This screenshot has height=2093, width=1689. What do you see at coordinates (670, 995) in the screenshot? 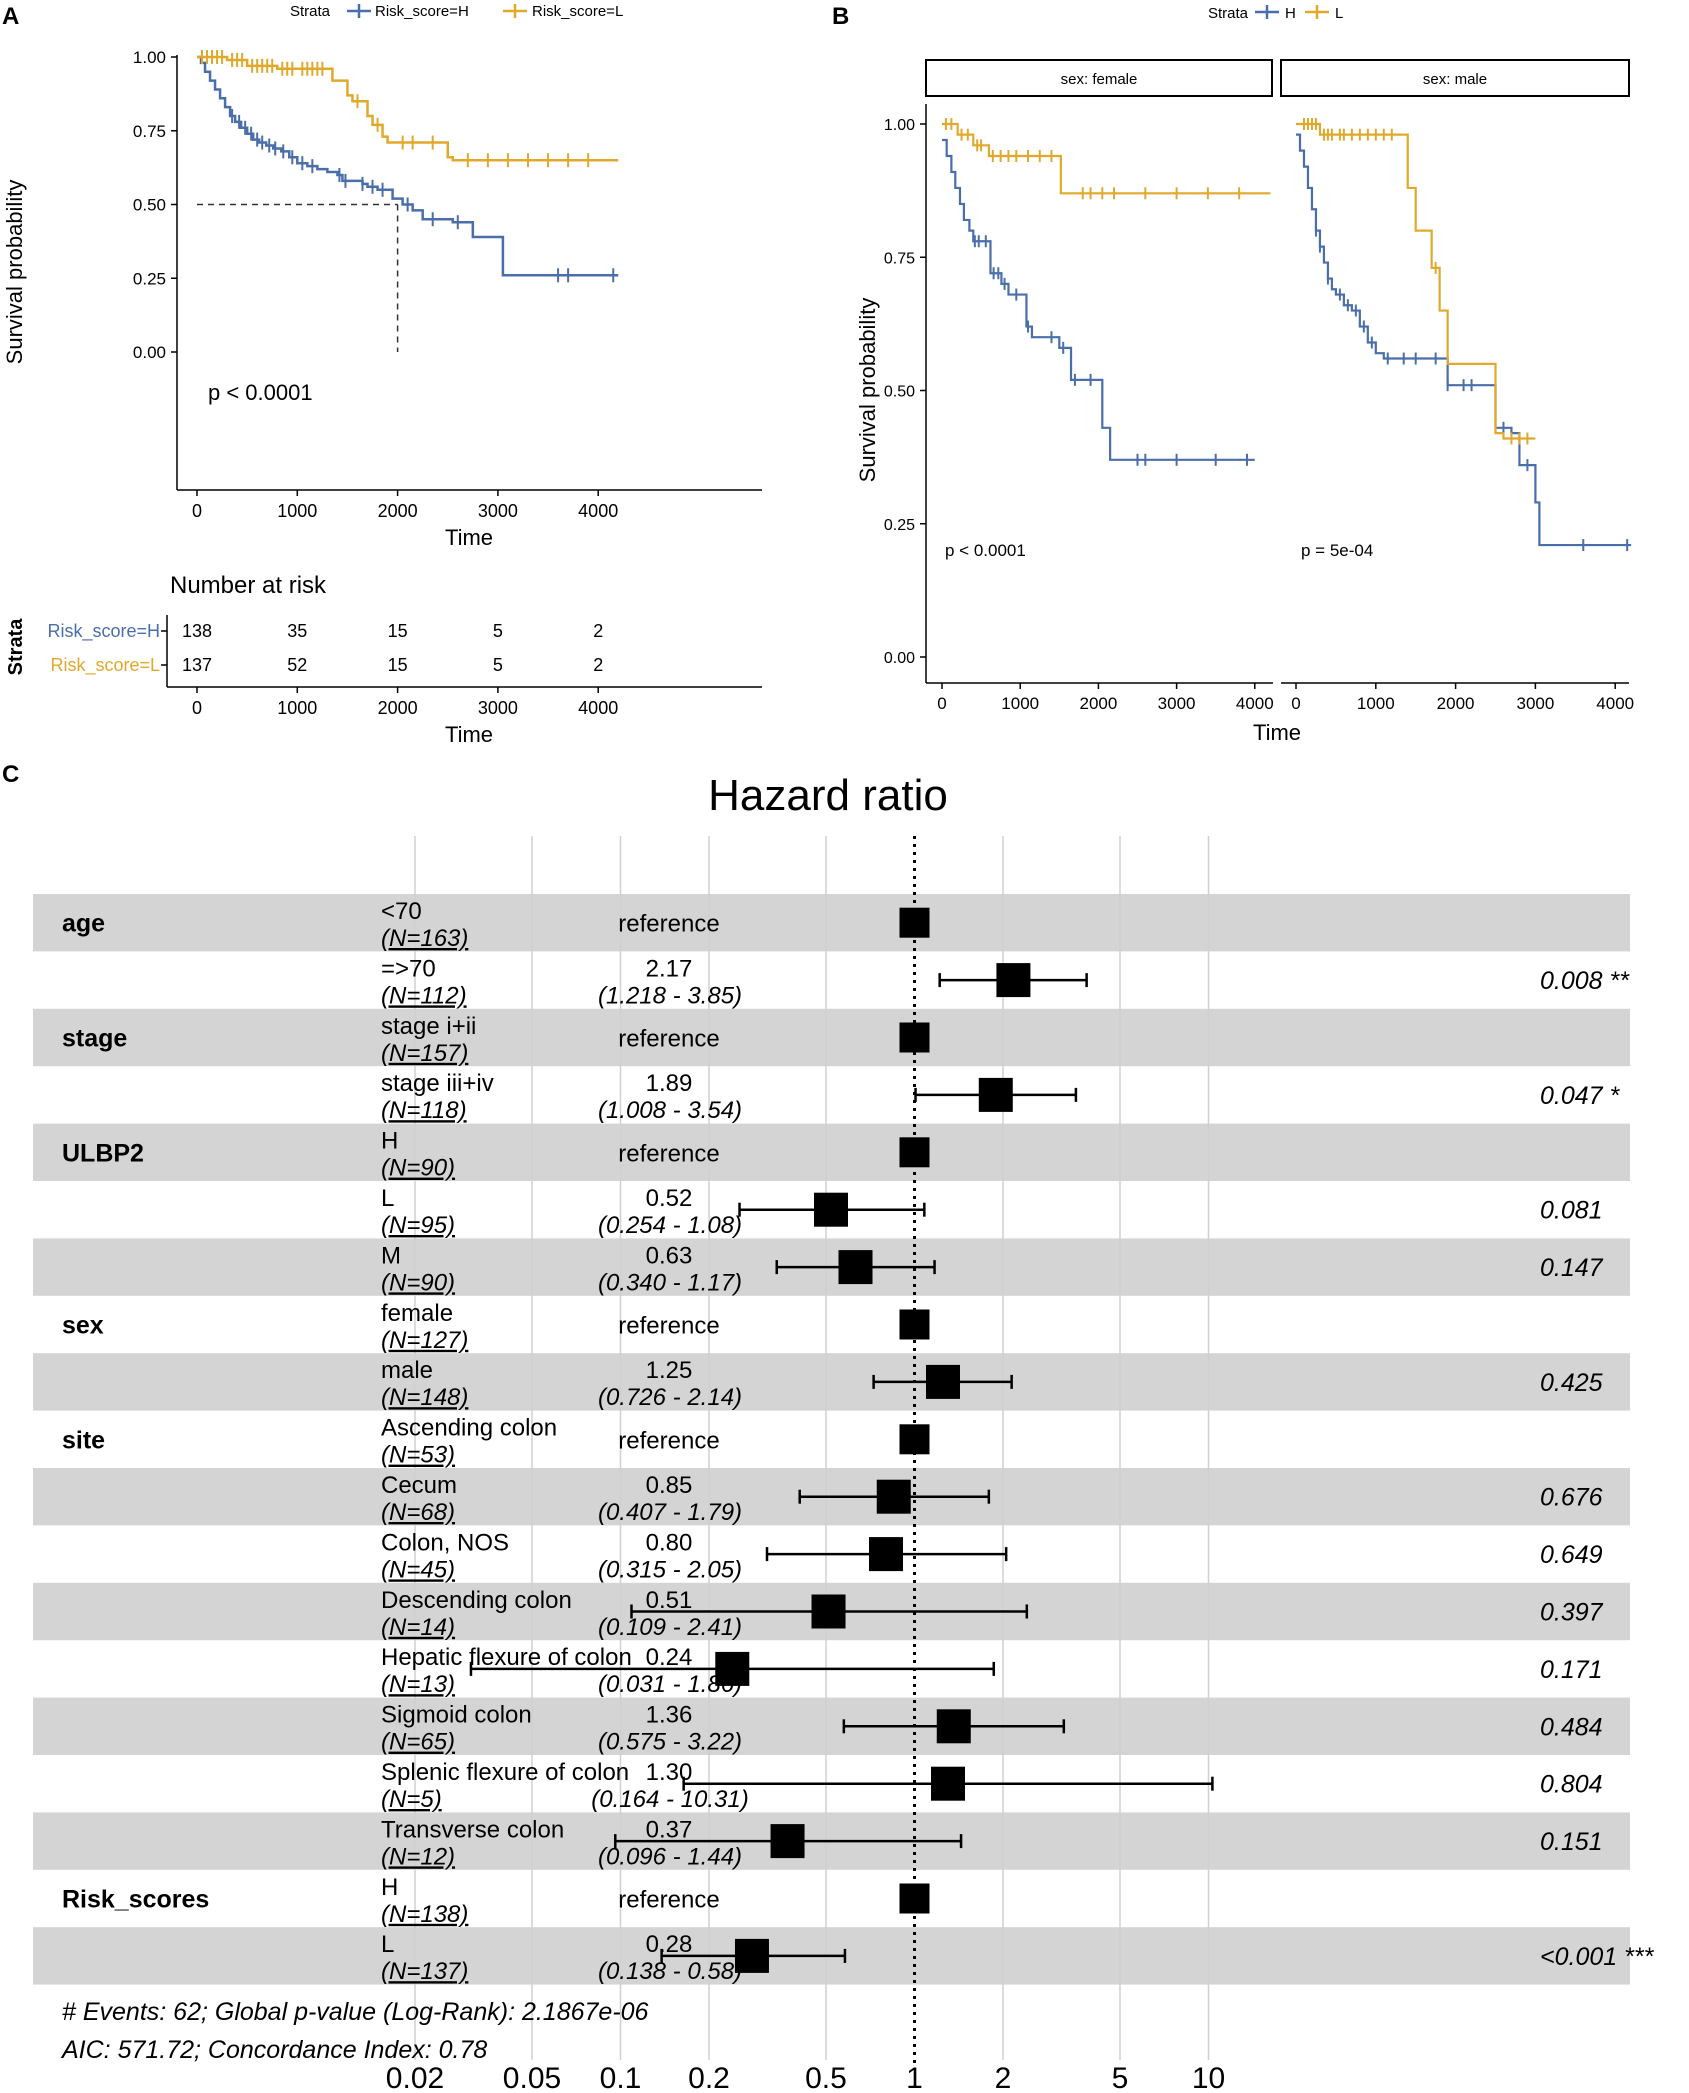
I see `forest-ci-value: (1.218 - 3.85)` at bounding box center [670, 995].